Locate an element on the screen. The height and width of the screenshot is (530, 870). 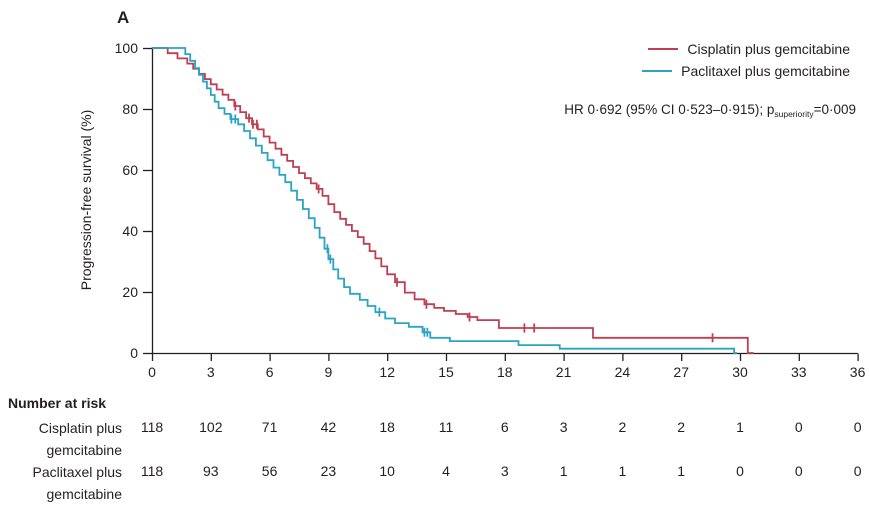
risk-row-label-paclitaxel: Paclitaxel plus gemcitabine is located at coordinates (61, 483).